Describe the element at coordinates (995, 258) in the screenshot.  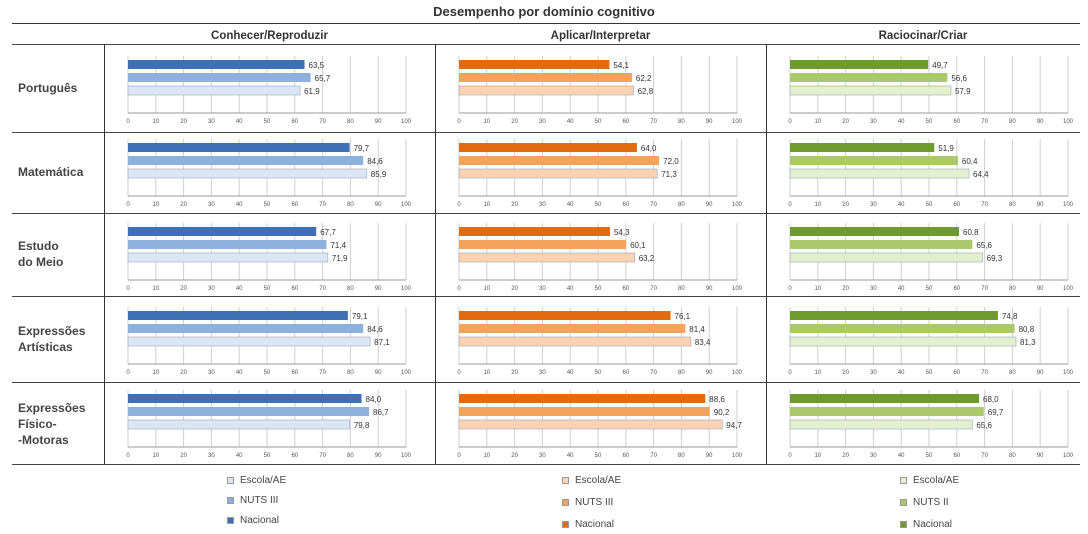
I see `data-label: 69,3` at that location.